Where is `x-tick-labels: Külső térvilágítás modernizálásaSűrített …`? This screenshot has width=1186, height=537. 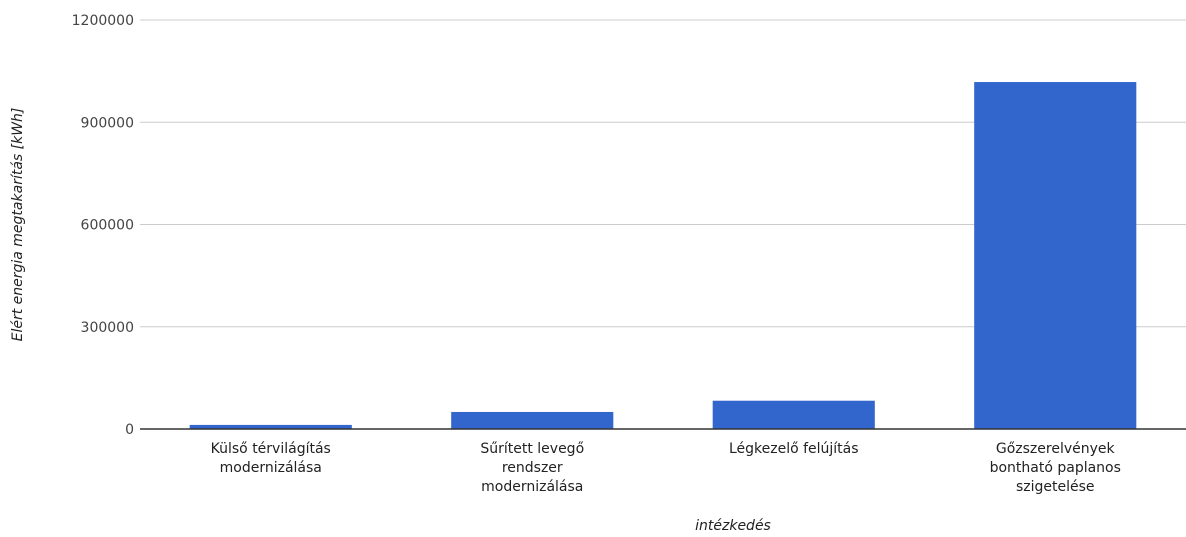 x-tick-labels: Külső térvilágítás modernizálásaSűrített … is located at coordinates (666, 468).